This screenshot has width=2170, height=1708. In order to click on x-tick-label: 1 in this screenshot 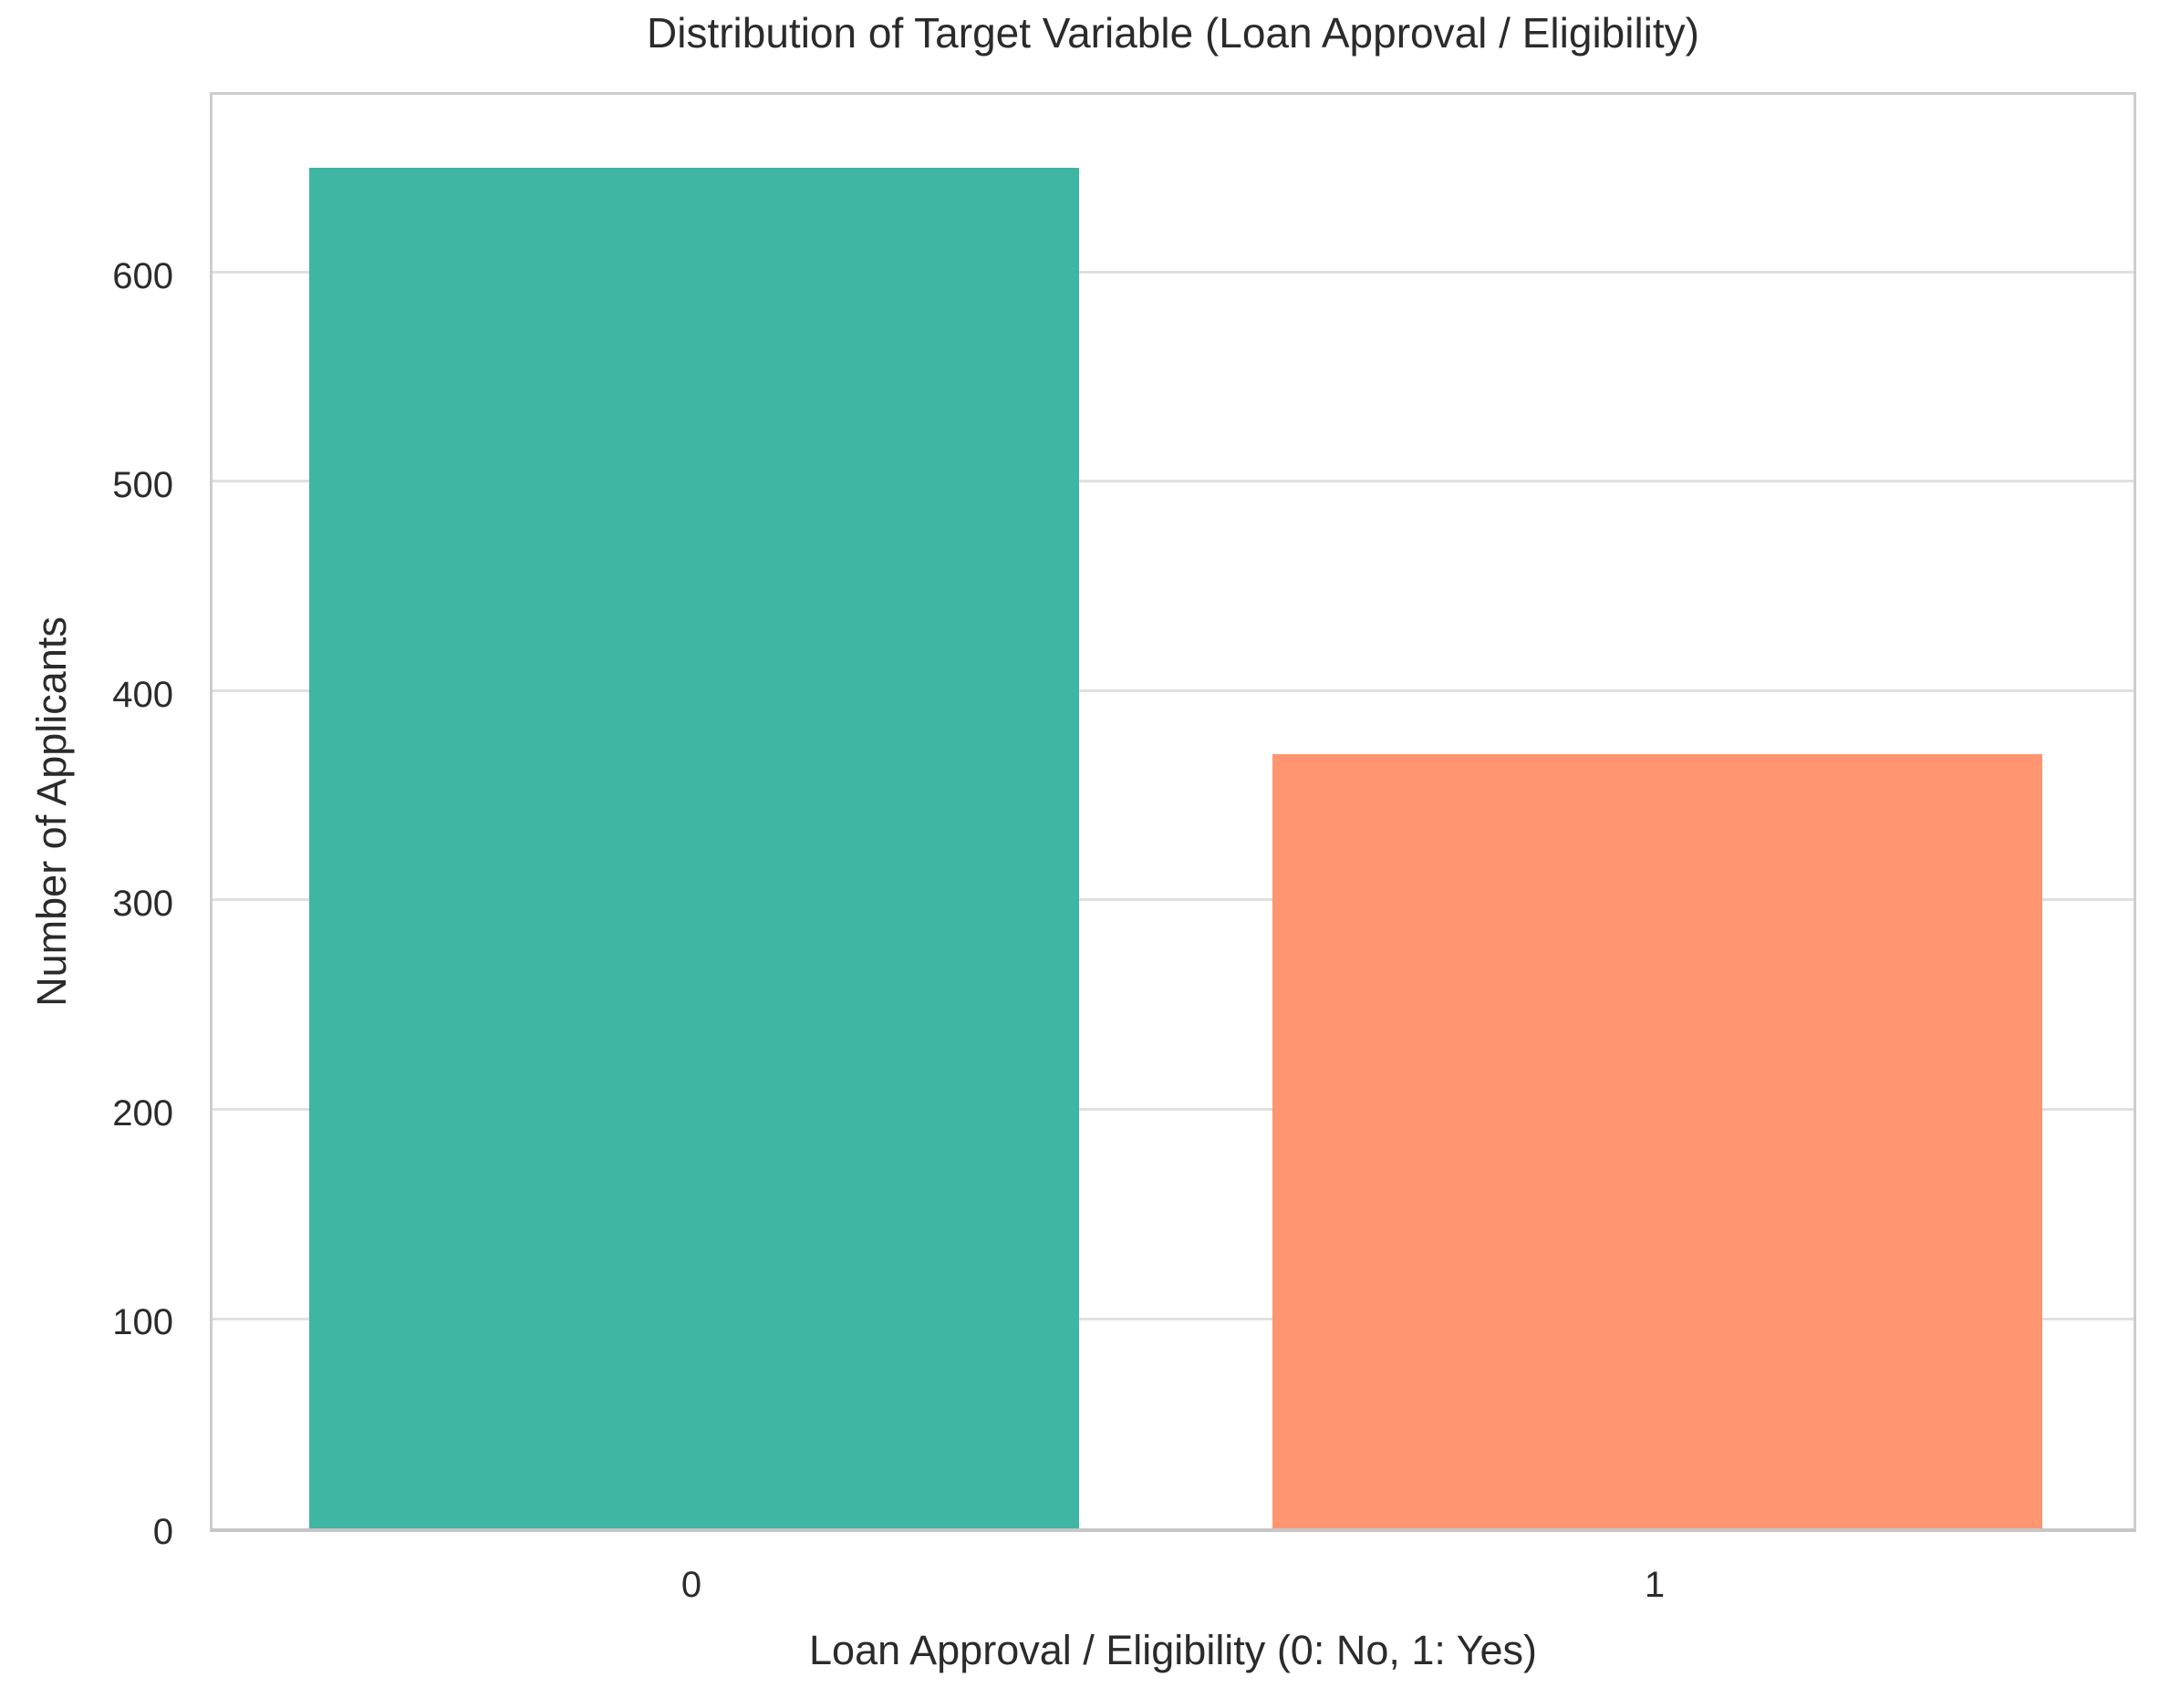, I will do `click(1655, 1585)`.